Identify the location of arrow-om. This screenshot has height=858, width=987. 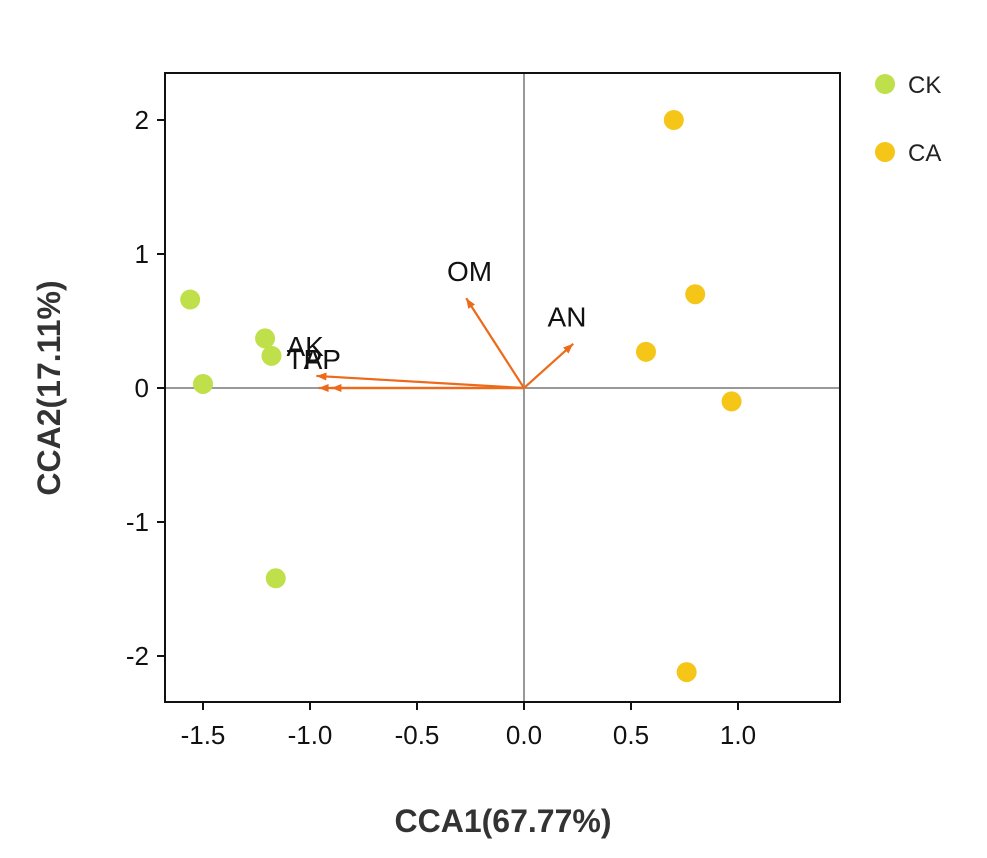
(495, 343).